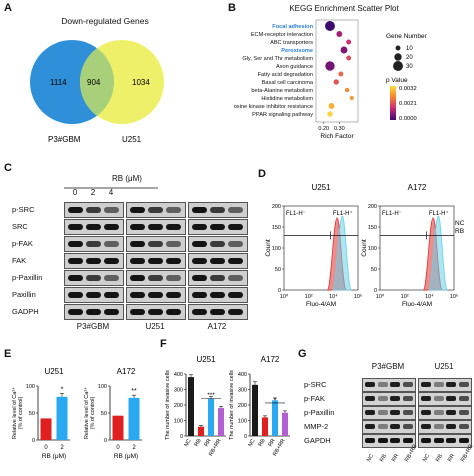 This screenshot has width=474, height=476. I want to click on bar-chart-y-axis-label: Relative level of Ca²⁺, so click(14, 413).